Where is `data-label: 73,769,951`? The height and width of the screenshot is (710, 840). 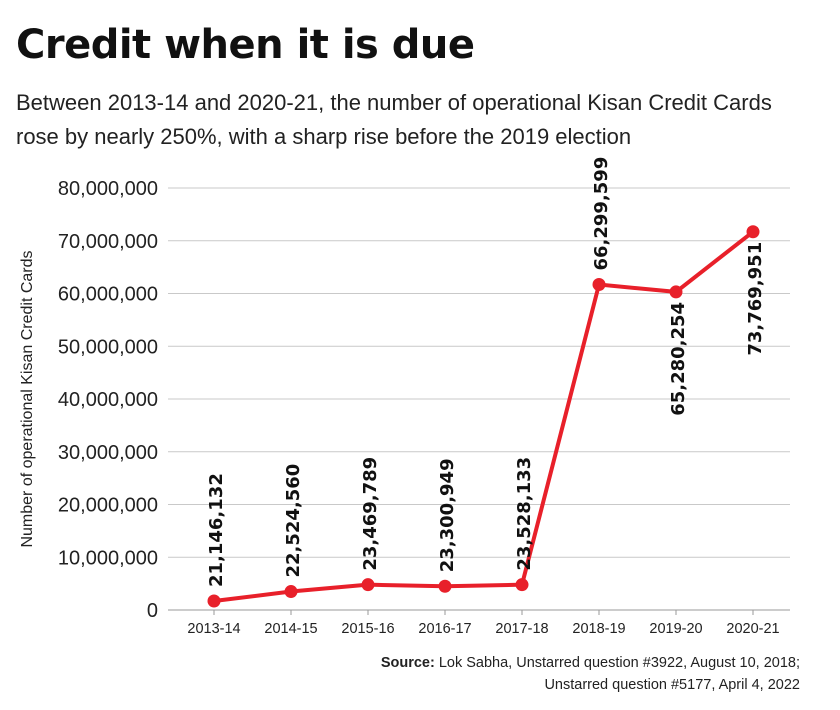
data-label: 73,769,951 is located at coordinates (755, 299).